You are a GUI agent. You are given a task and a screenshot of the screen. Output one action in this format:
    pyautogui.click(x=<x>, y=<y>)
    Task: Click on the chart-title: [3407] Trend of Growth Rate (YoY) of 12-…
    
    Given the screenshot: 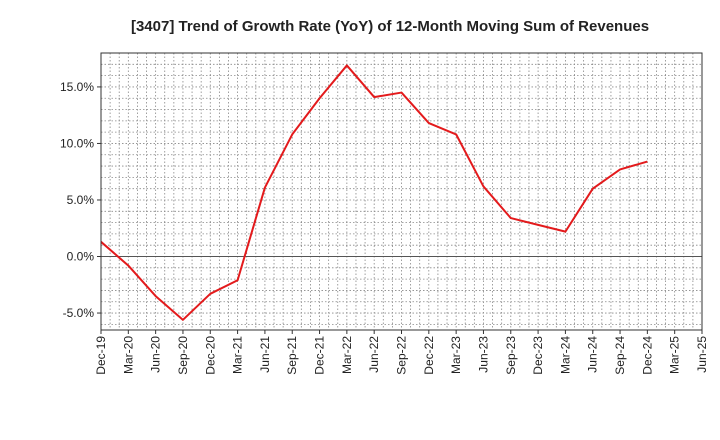 What is the action you would take?
    pyautogui.click(x=390, y=26)
    